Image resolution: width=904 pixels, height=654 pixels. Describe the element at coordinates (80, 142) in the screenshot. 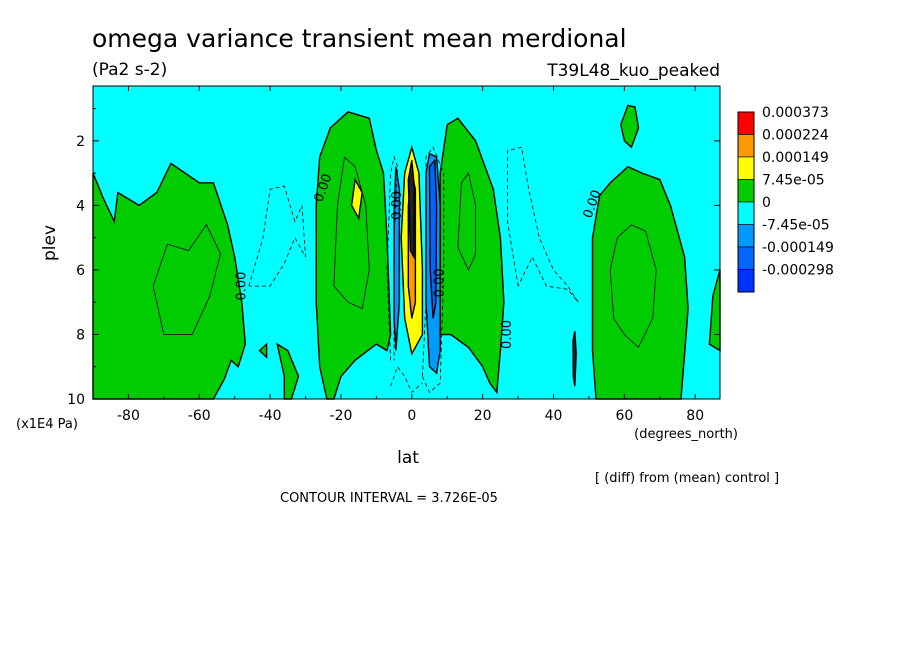

I see `y-tick-label: 2` at that location.